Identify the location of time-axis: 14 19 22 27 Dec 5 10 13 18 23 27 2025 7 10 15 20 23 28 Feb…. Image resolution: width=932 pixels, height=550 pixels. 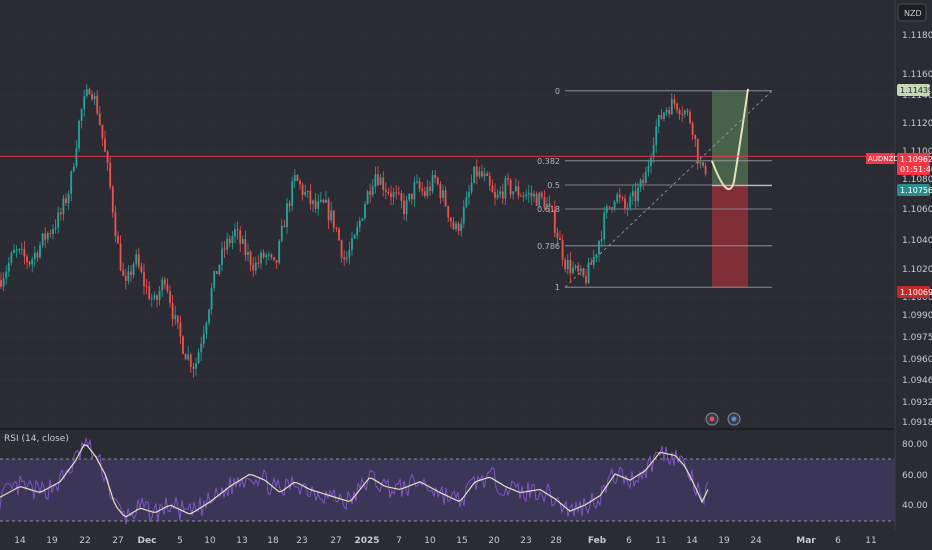
(445, 541).